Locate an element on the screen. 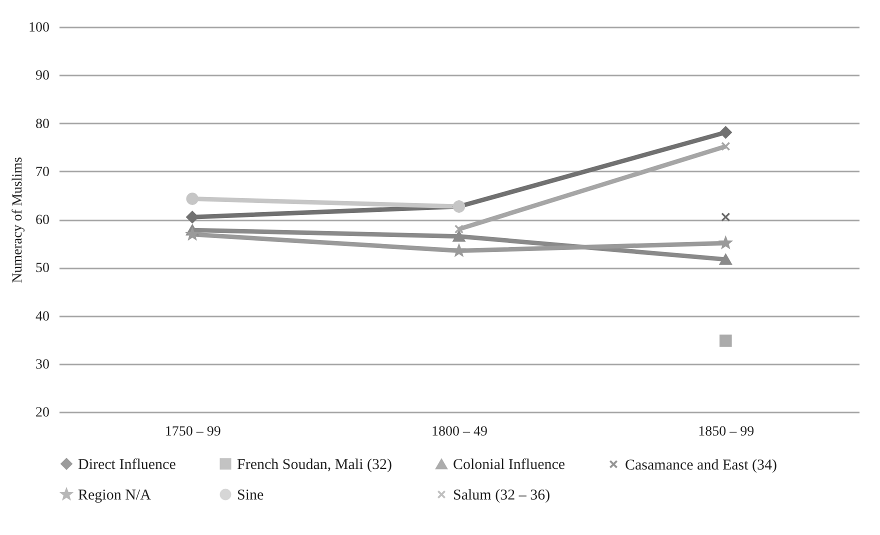  legend-label: Region N/A is located at coordinates (115, 496).